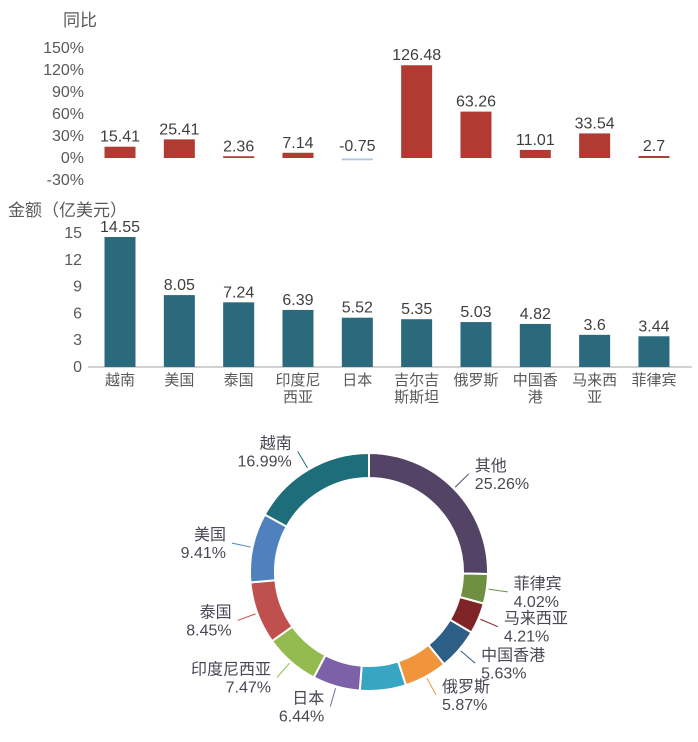 The height and width of the screenshot is (742, 698). What do you see at coordinates (231, 670) in the screenshot?
I see `donut-slice-label: 印度尼西亚` at bounding box center [231, 670].